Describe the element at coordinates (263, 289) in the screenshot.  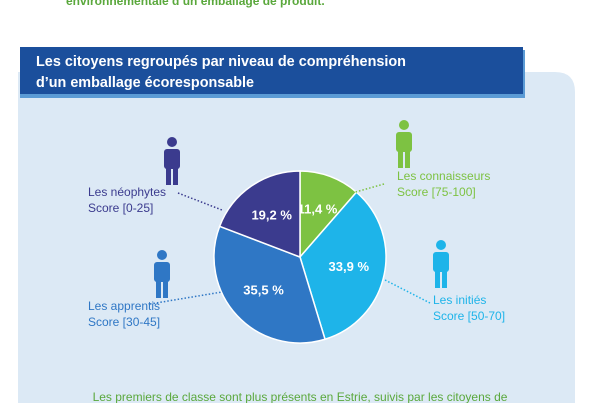
I see `slice-label: 35,5 %` at that location.